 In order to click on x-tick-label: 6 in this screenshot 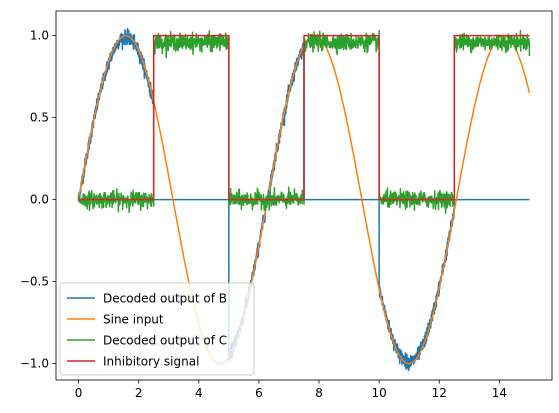, I will do `click(259, 393)`.